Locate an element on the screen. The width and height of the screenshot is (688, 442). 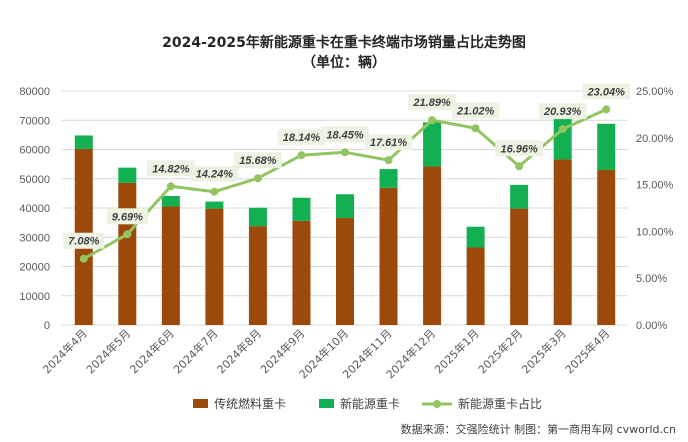
share-data-label: 18.14% is located at coordinates (302, 138).